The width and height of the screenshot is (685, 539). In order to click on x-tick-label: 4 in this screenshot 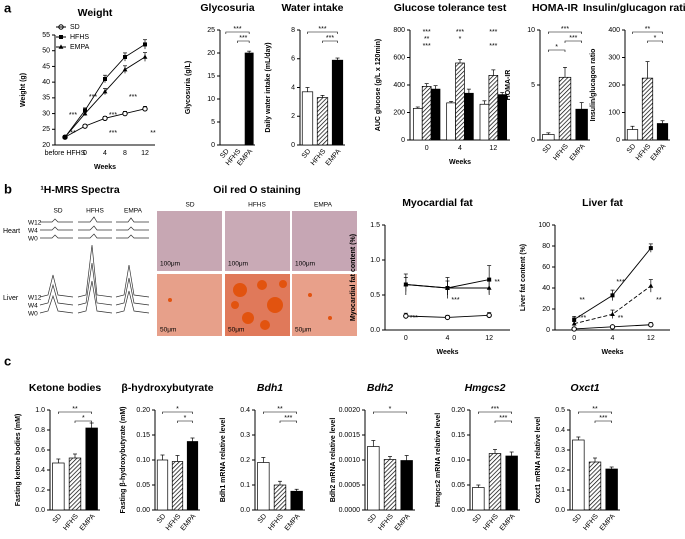, I will do `click(448, 338)`.